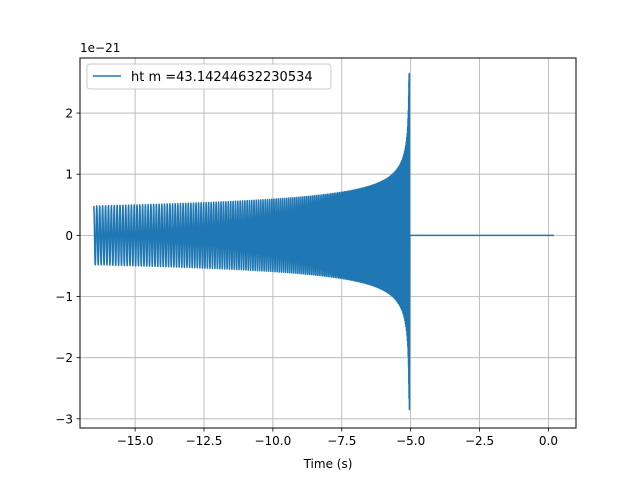  I want to click on x-tick-label: −5.0, so click(410, 441).